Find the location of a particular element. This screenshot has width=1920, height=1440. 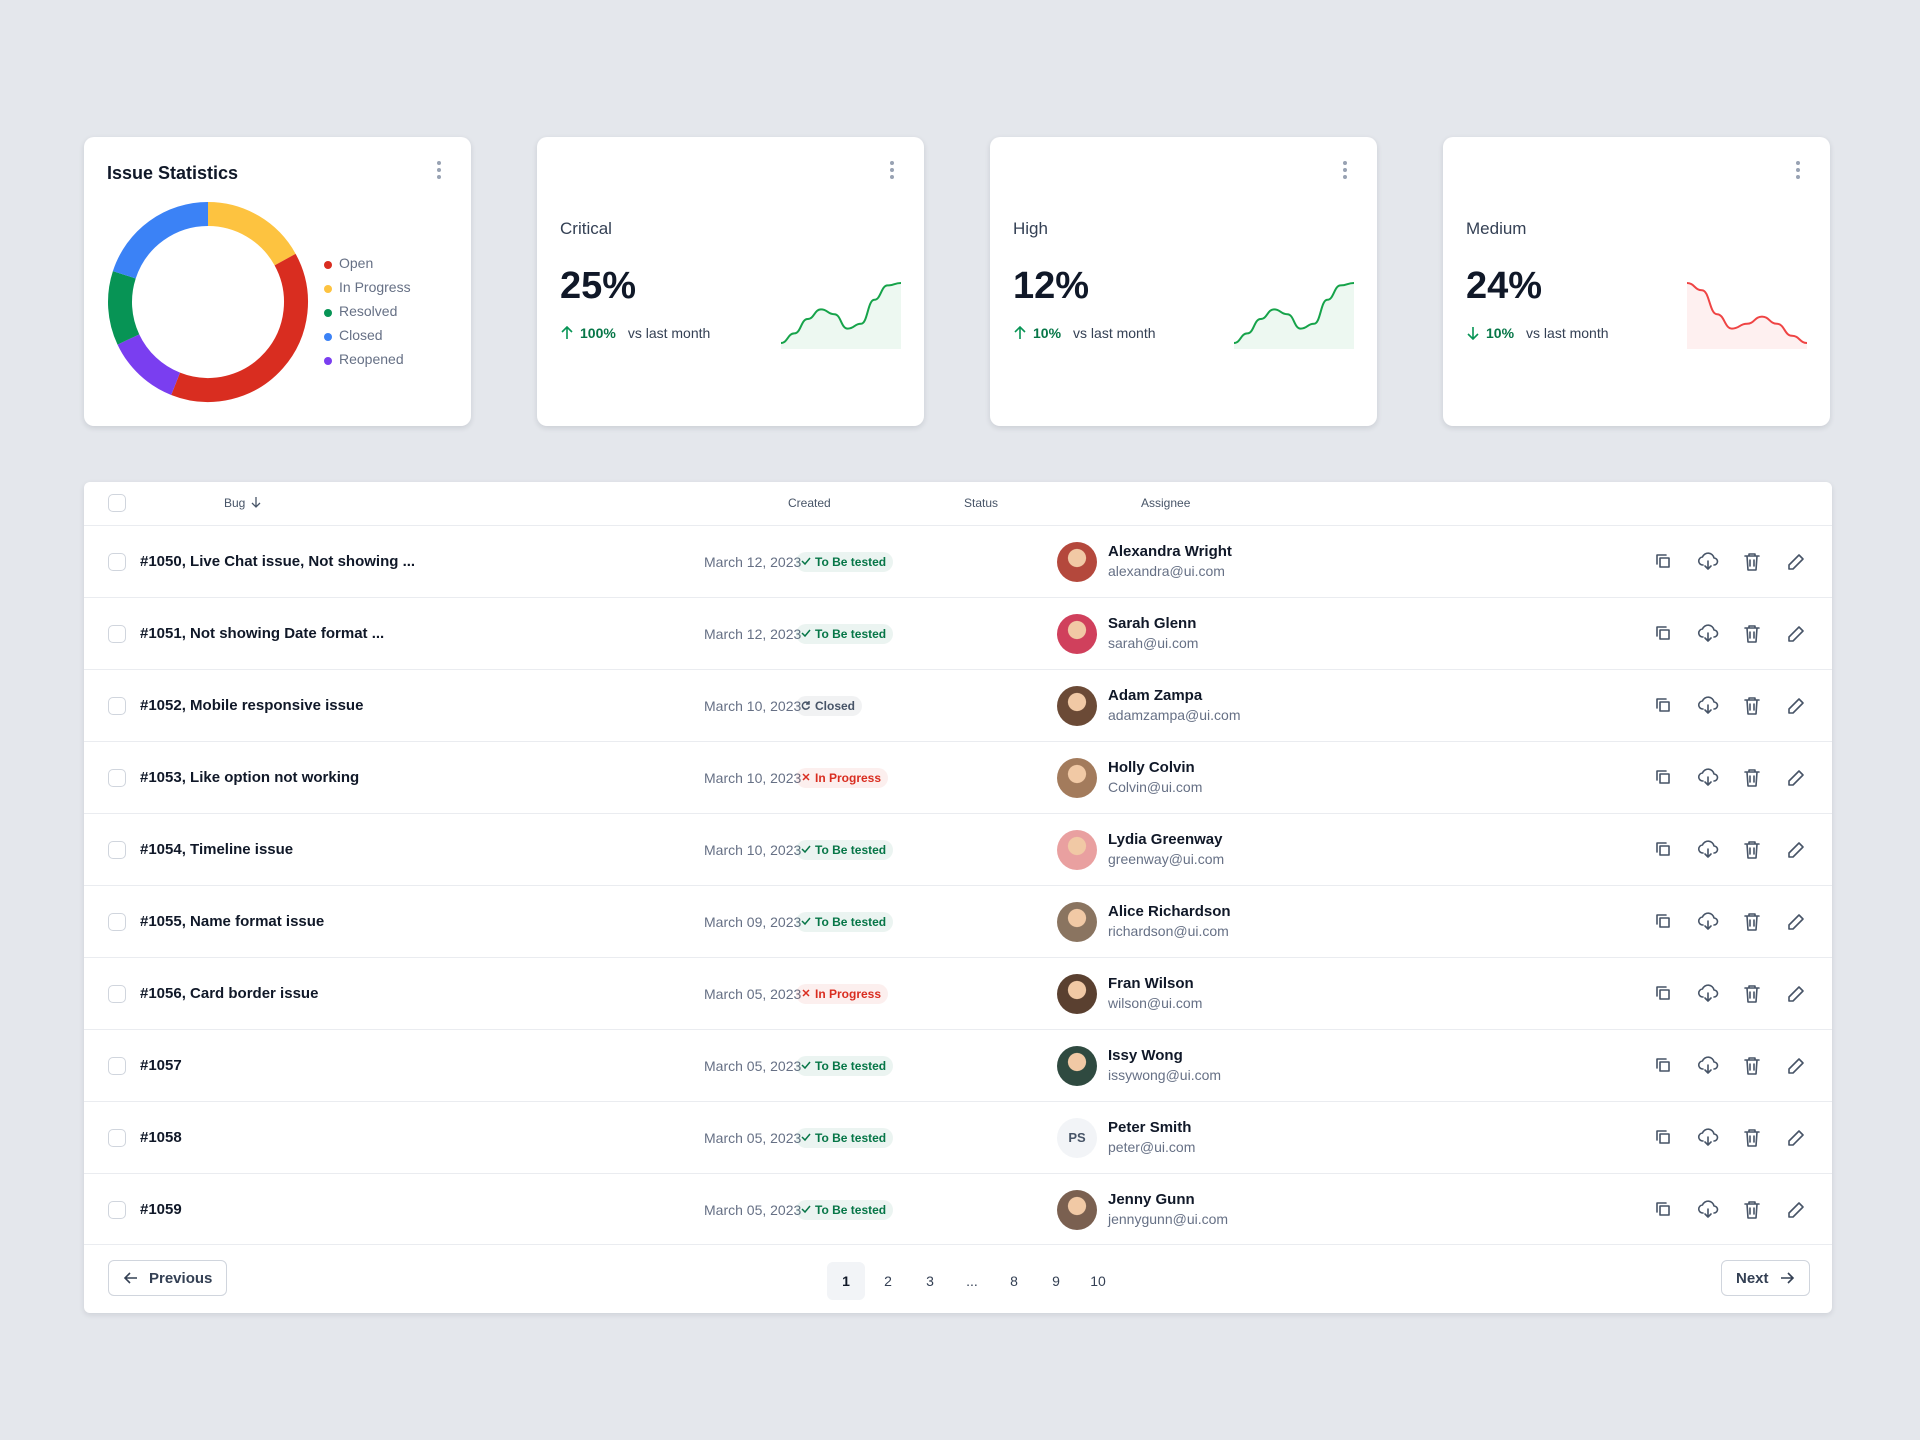

status-glyph is located at coordinates (806, 705).